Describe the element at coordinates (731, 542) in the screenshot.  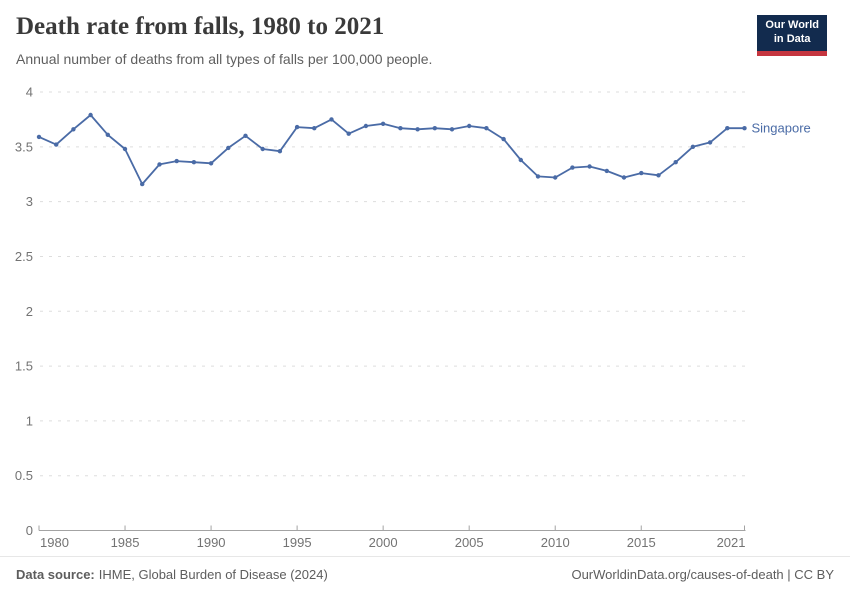
I see `x-axis-tick-label: 2021` at that location.